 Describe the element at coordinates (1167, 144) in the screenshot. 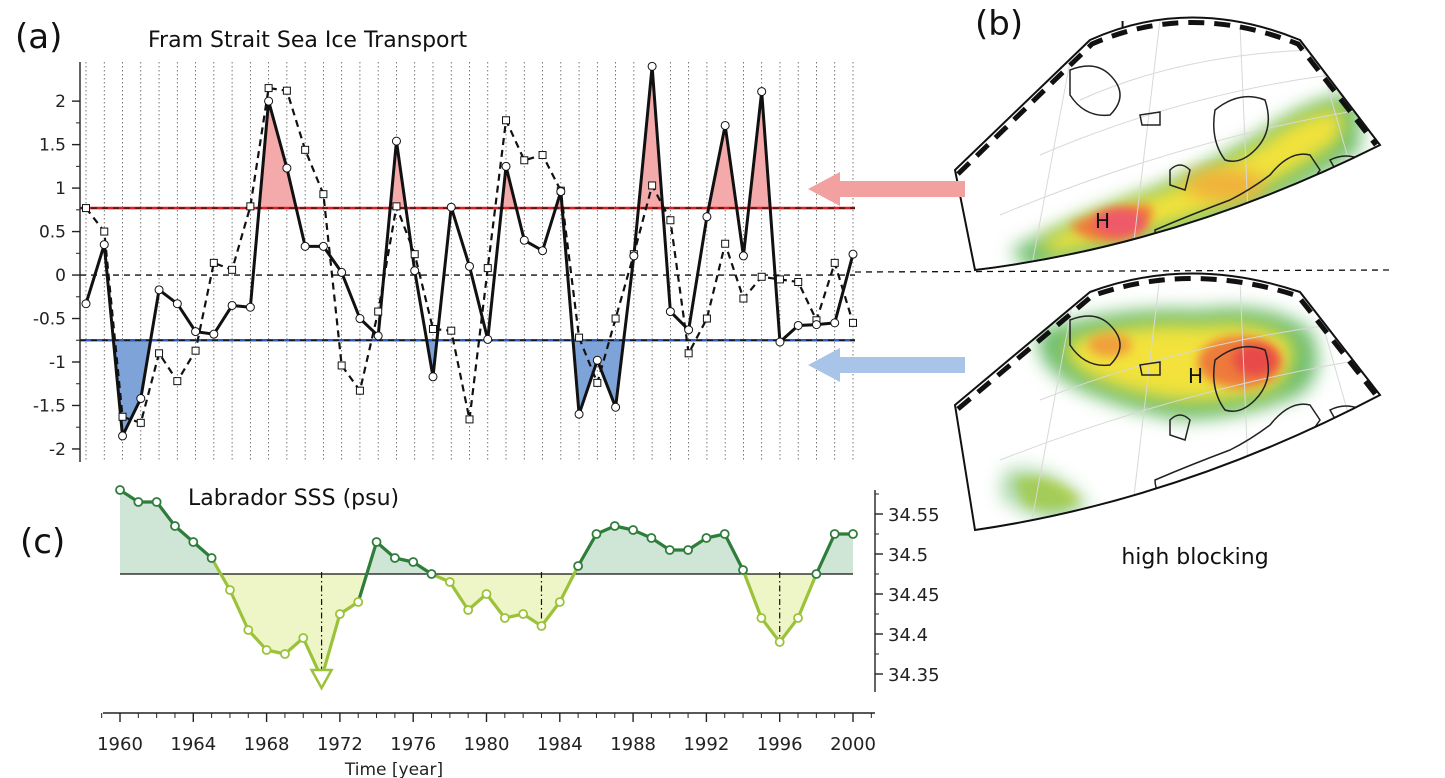

I see `map-low-blocking: H` at that location.